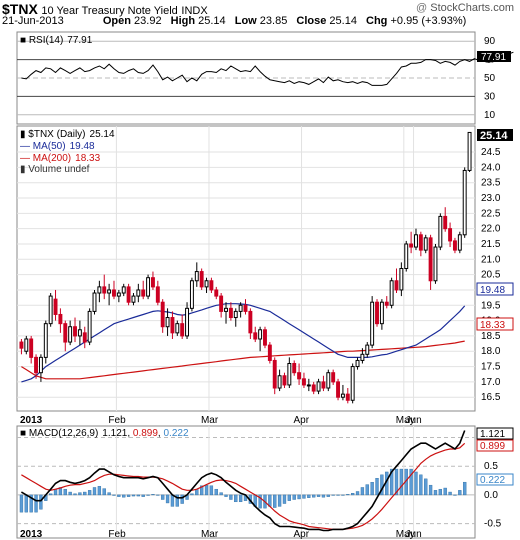  What do you see at coordinates (490, 41) in the screenshot?
I see `rsi-tick-label: 90` at bounding box center [490, 41].